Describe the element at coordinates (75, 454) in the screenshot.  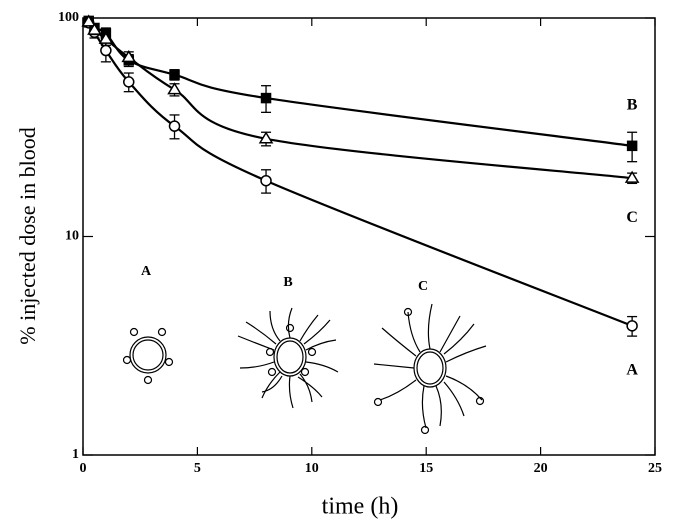
I see `y-tick-label: 1` at that location.